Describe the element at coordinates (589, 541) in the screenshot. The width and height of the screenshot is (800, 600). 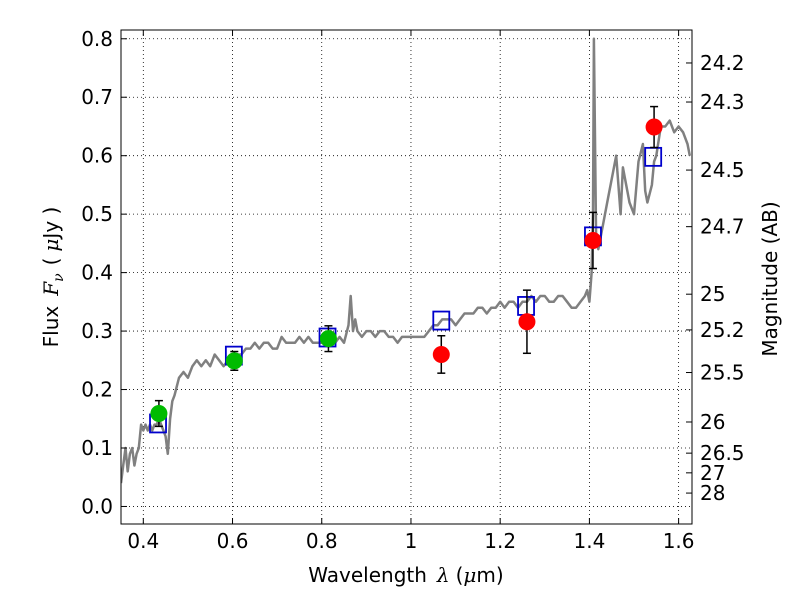
I see `x-tick-label: 1.4` at that location.